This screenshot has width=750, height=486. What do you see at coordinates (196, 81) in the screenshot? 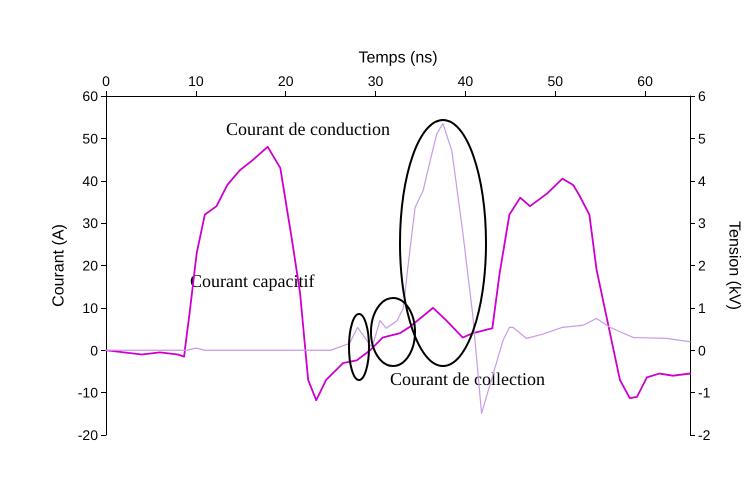
I see `x-tick-label: 10` at bounding box center [196, 81].